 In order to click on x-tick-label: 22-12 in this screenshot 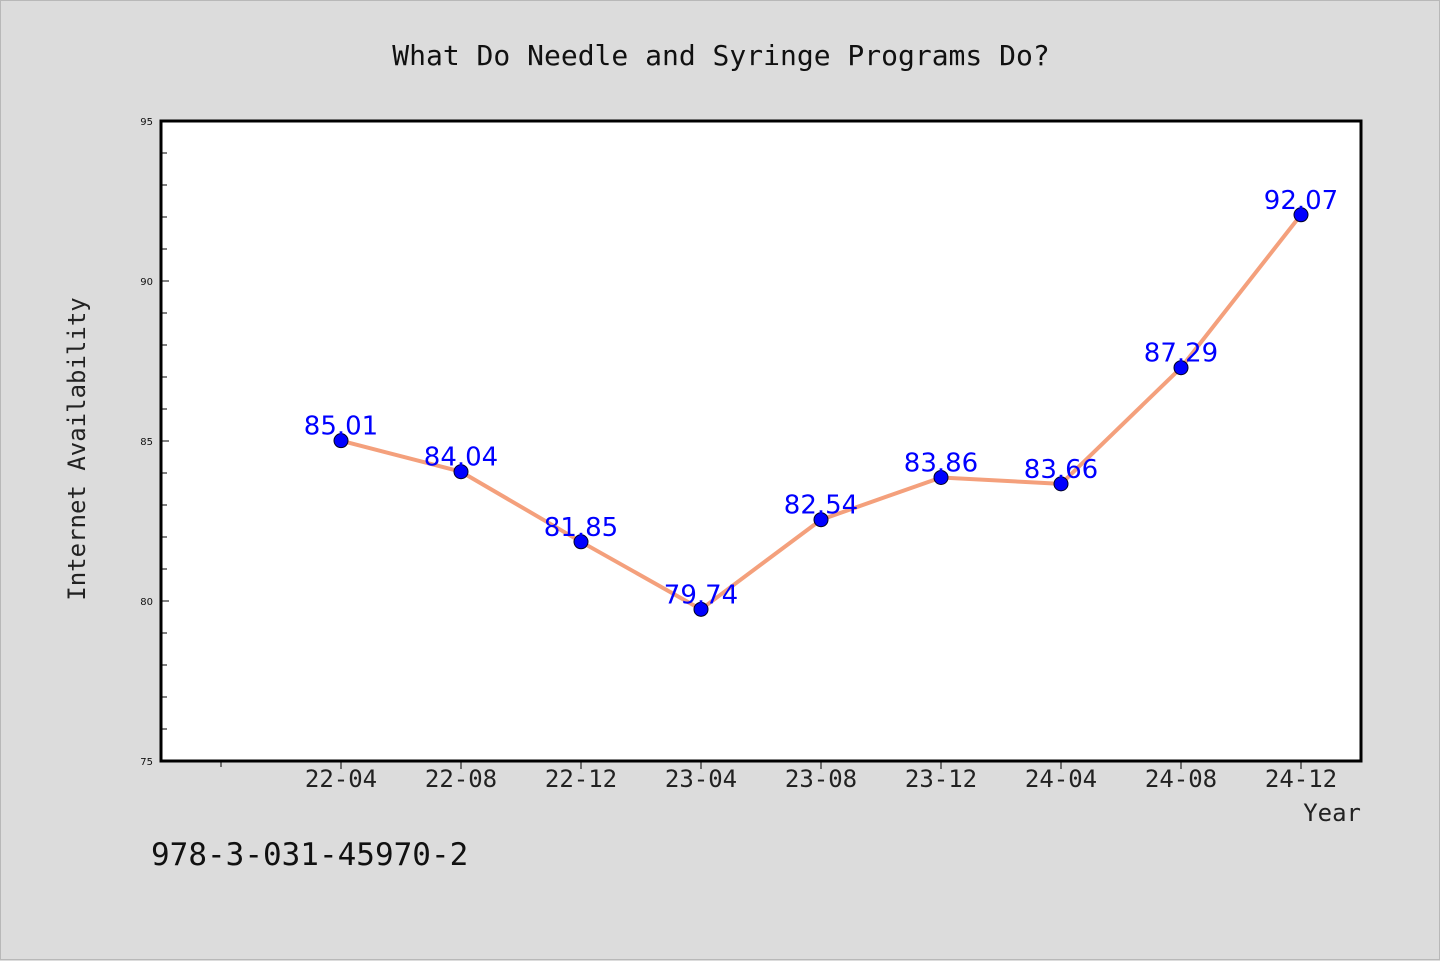, I will do `click(581, 779)`.